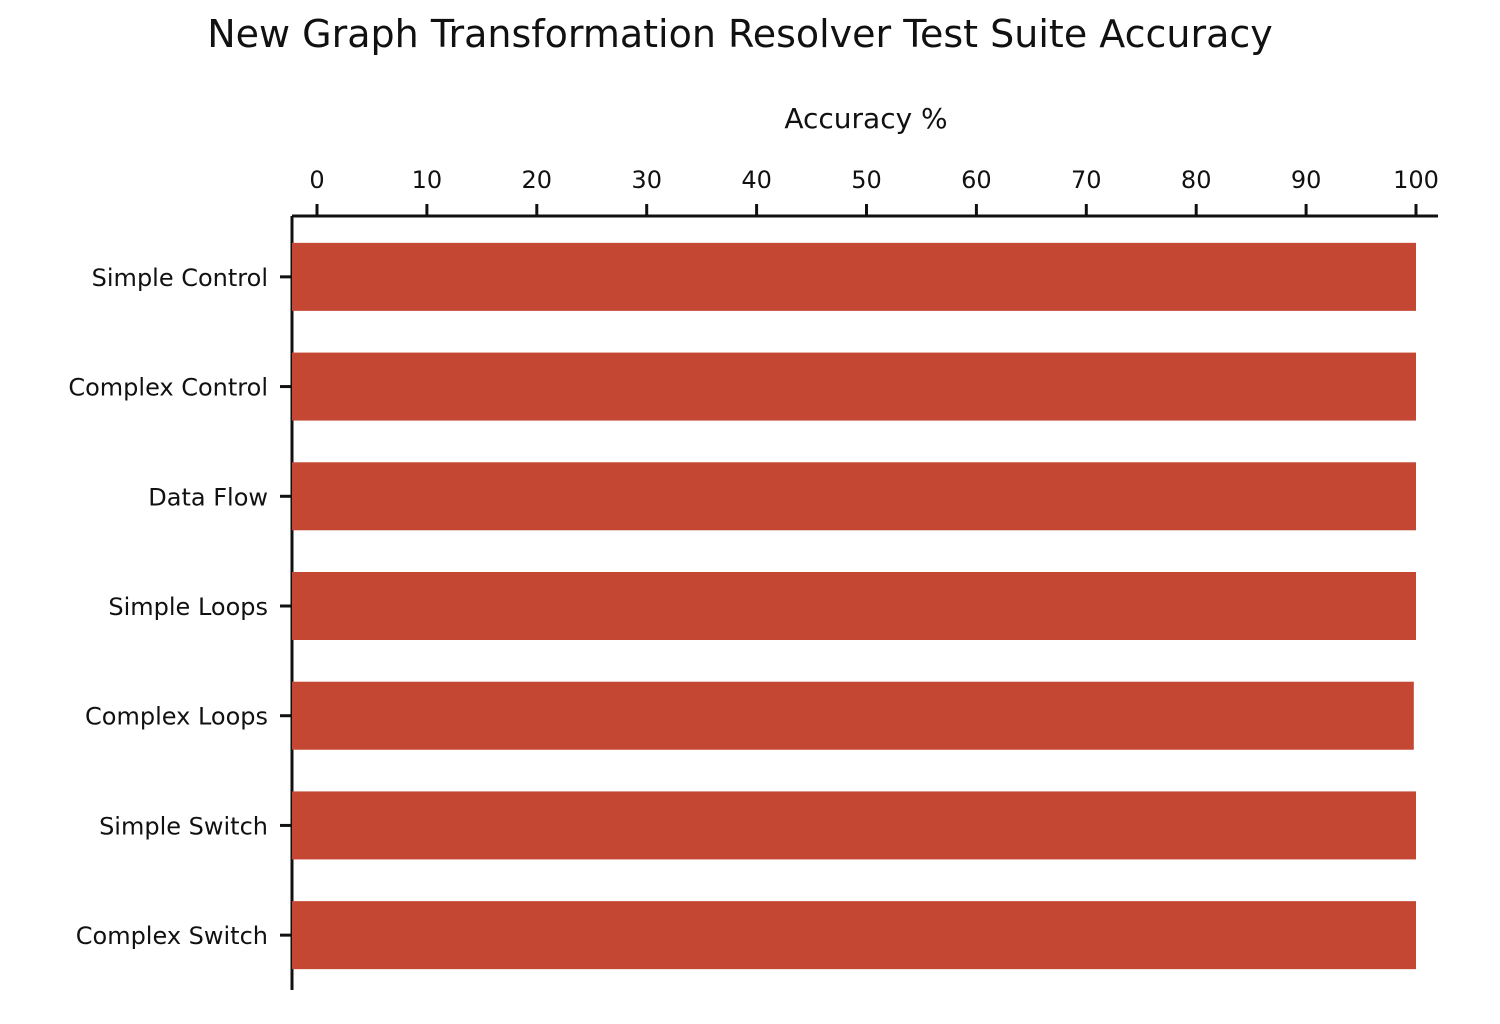 The image size is (1500, 1024). Describe the element at coordinates (1306, 180) in the screenshot. I see `x-tick-label: 90` at that location.